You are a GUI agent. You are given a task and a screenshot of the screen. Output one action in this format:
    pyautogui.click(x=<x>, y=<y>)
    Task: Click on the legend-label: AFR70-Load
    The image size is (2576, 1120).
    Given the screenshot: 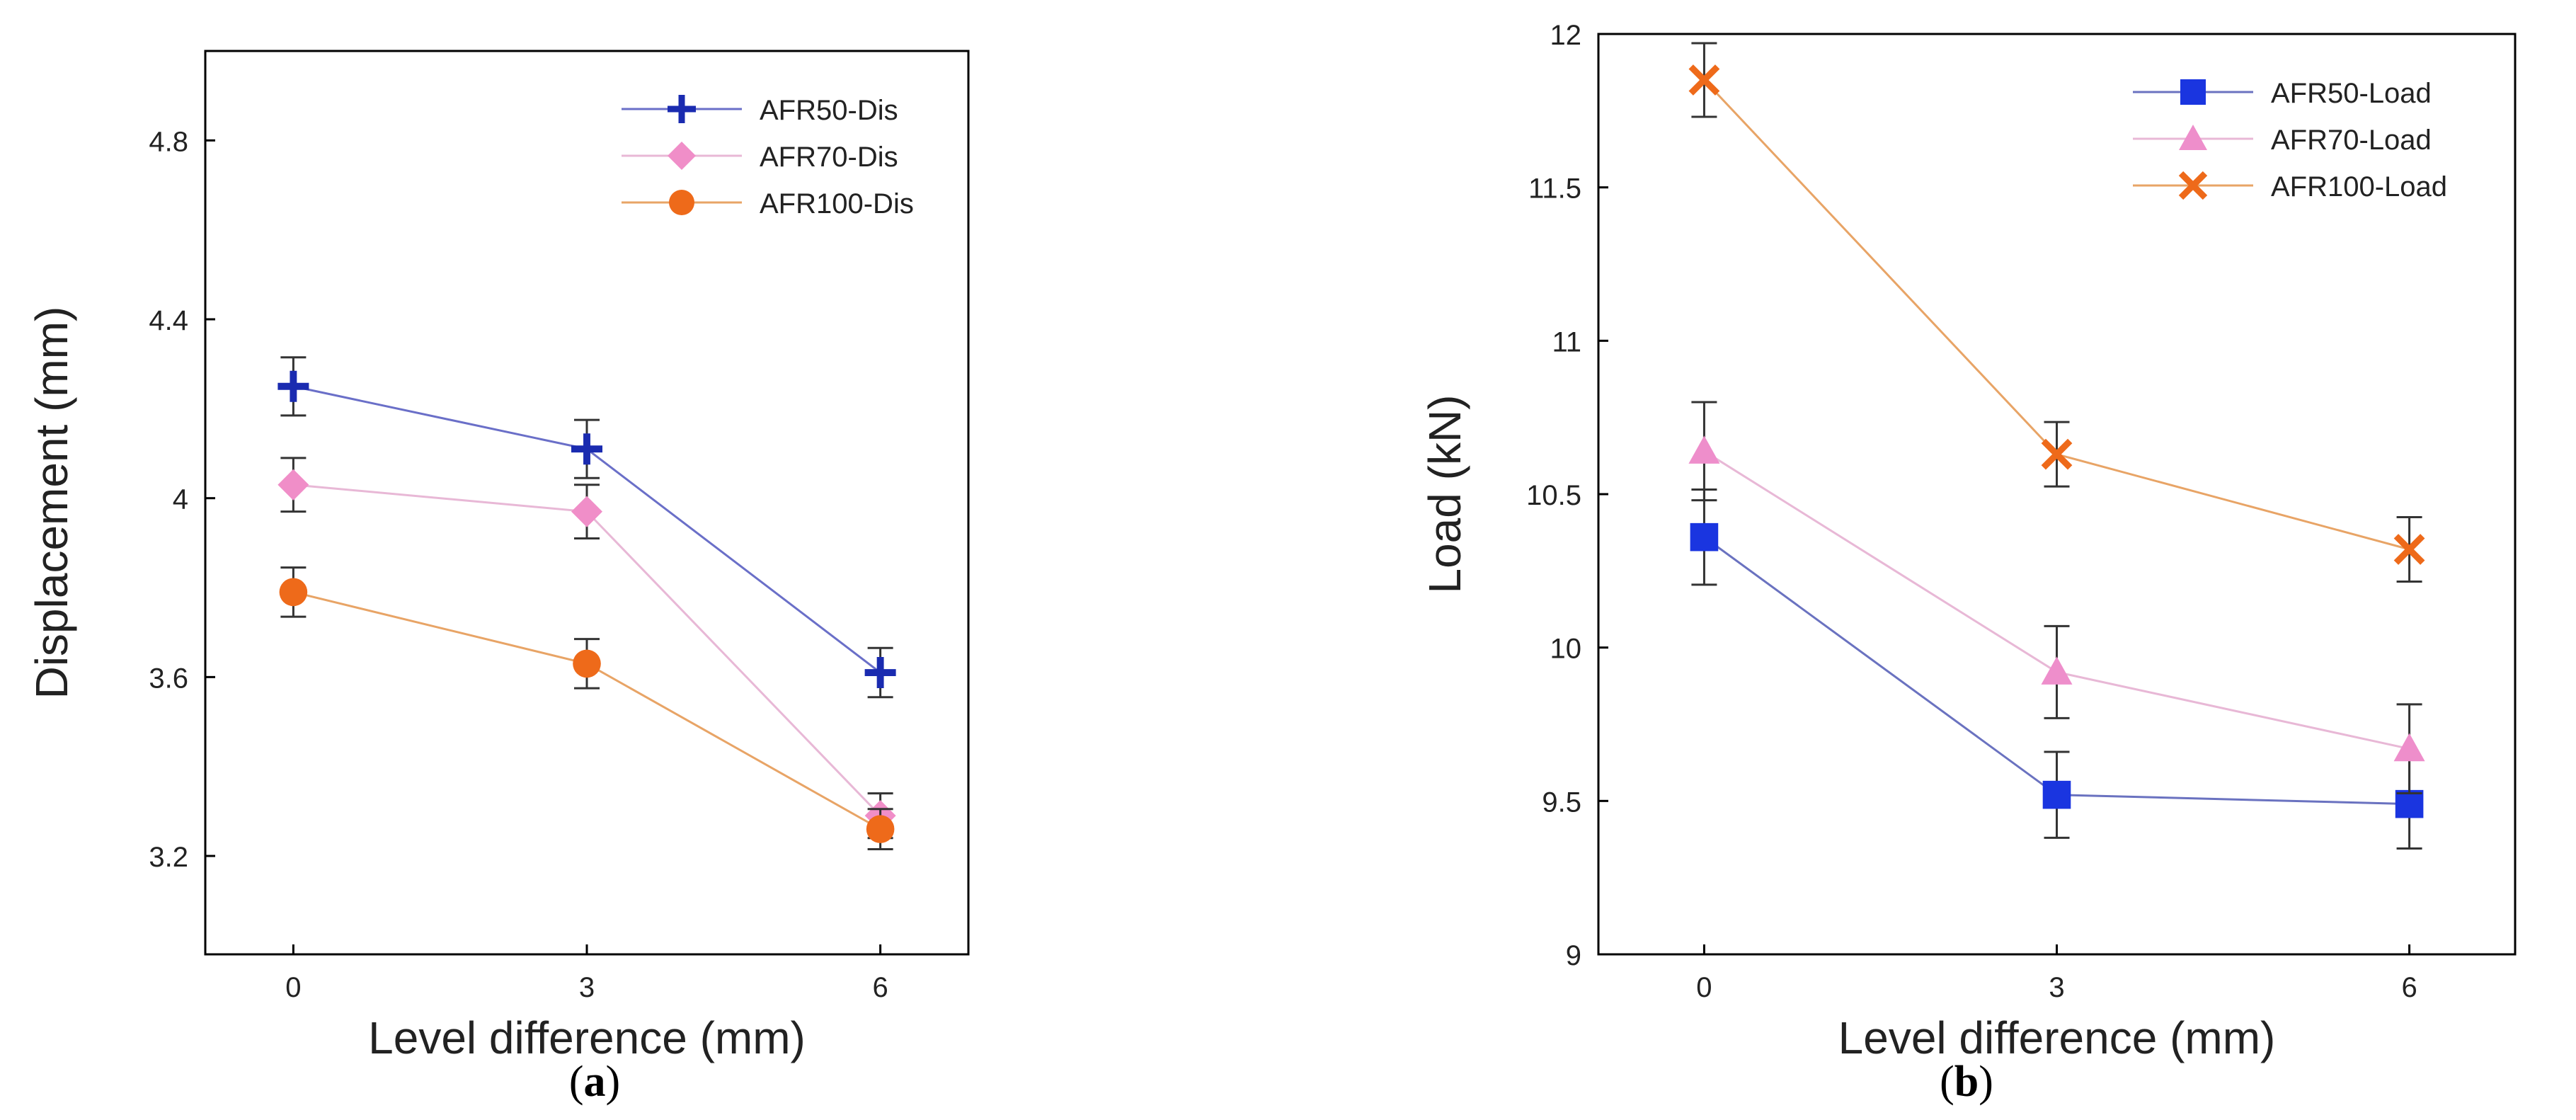 What is the action you would take?
    pyautogui.click(x=2351, y=140)
    